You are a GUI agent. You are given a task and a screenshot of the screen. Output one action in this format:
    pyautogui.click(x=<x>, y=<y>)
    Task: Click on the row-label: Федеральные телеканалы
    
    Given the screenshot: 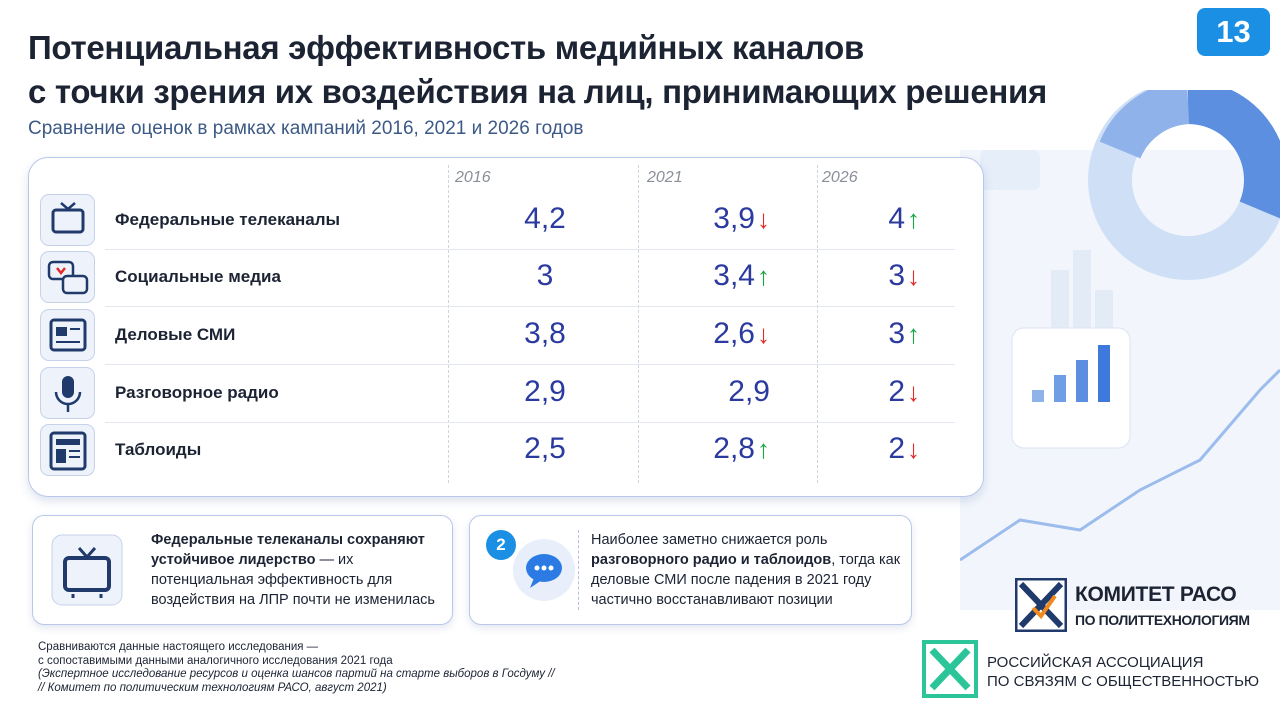 What is the action you would take?
    pyautogui.click(x=228, y=219)
    